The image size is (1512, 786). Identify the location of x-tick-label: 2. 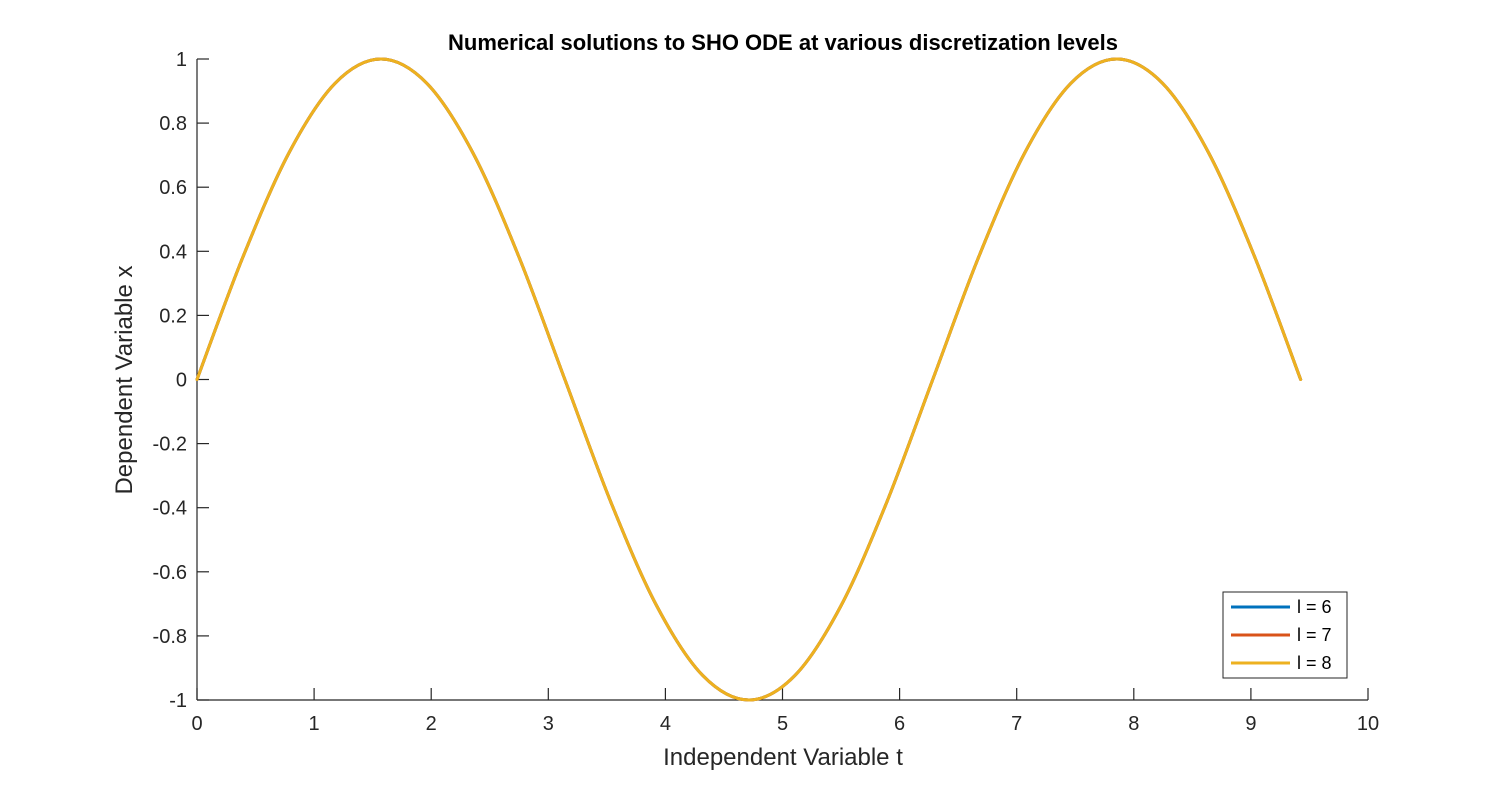
(431, 724).